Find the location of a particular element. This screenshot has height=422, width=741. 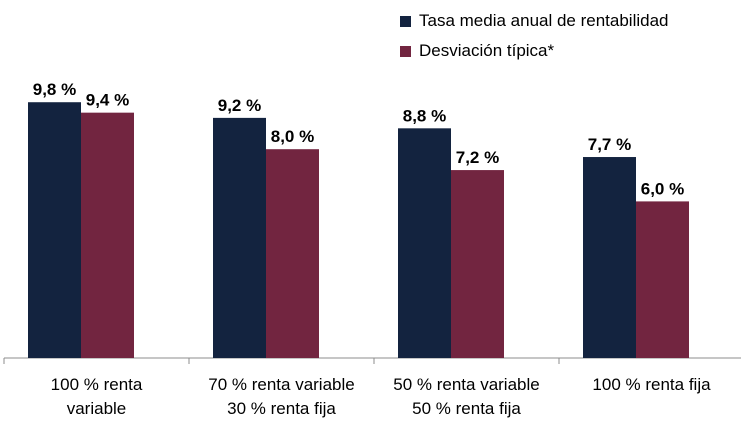

data-label: 8,8 % is located at coordinates (424, 115).